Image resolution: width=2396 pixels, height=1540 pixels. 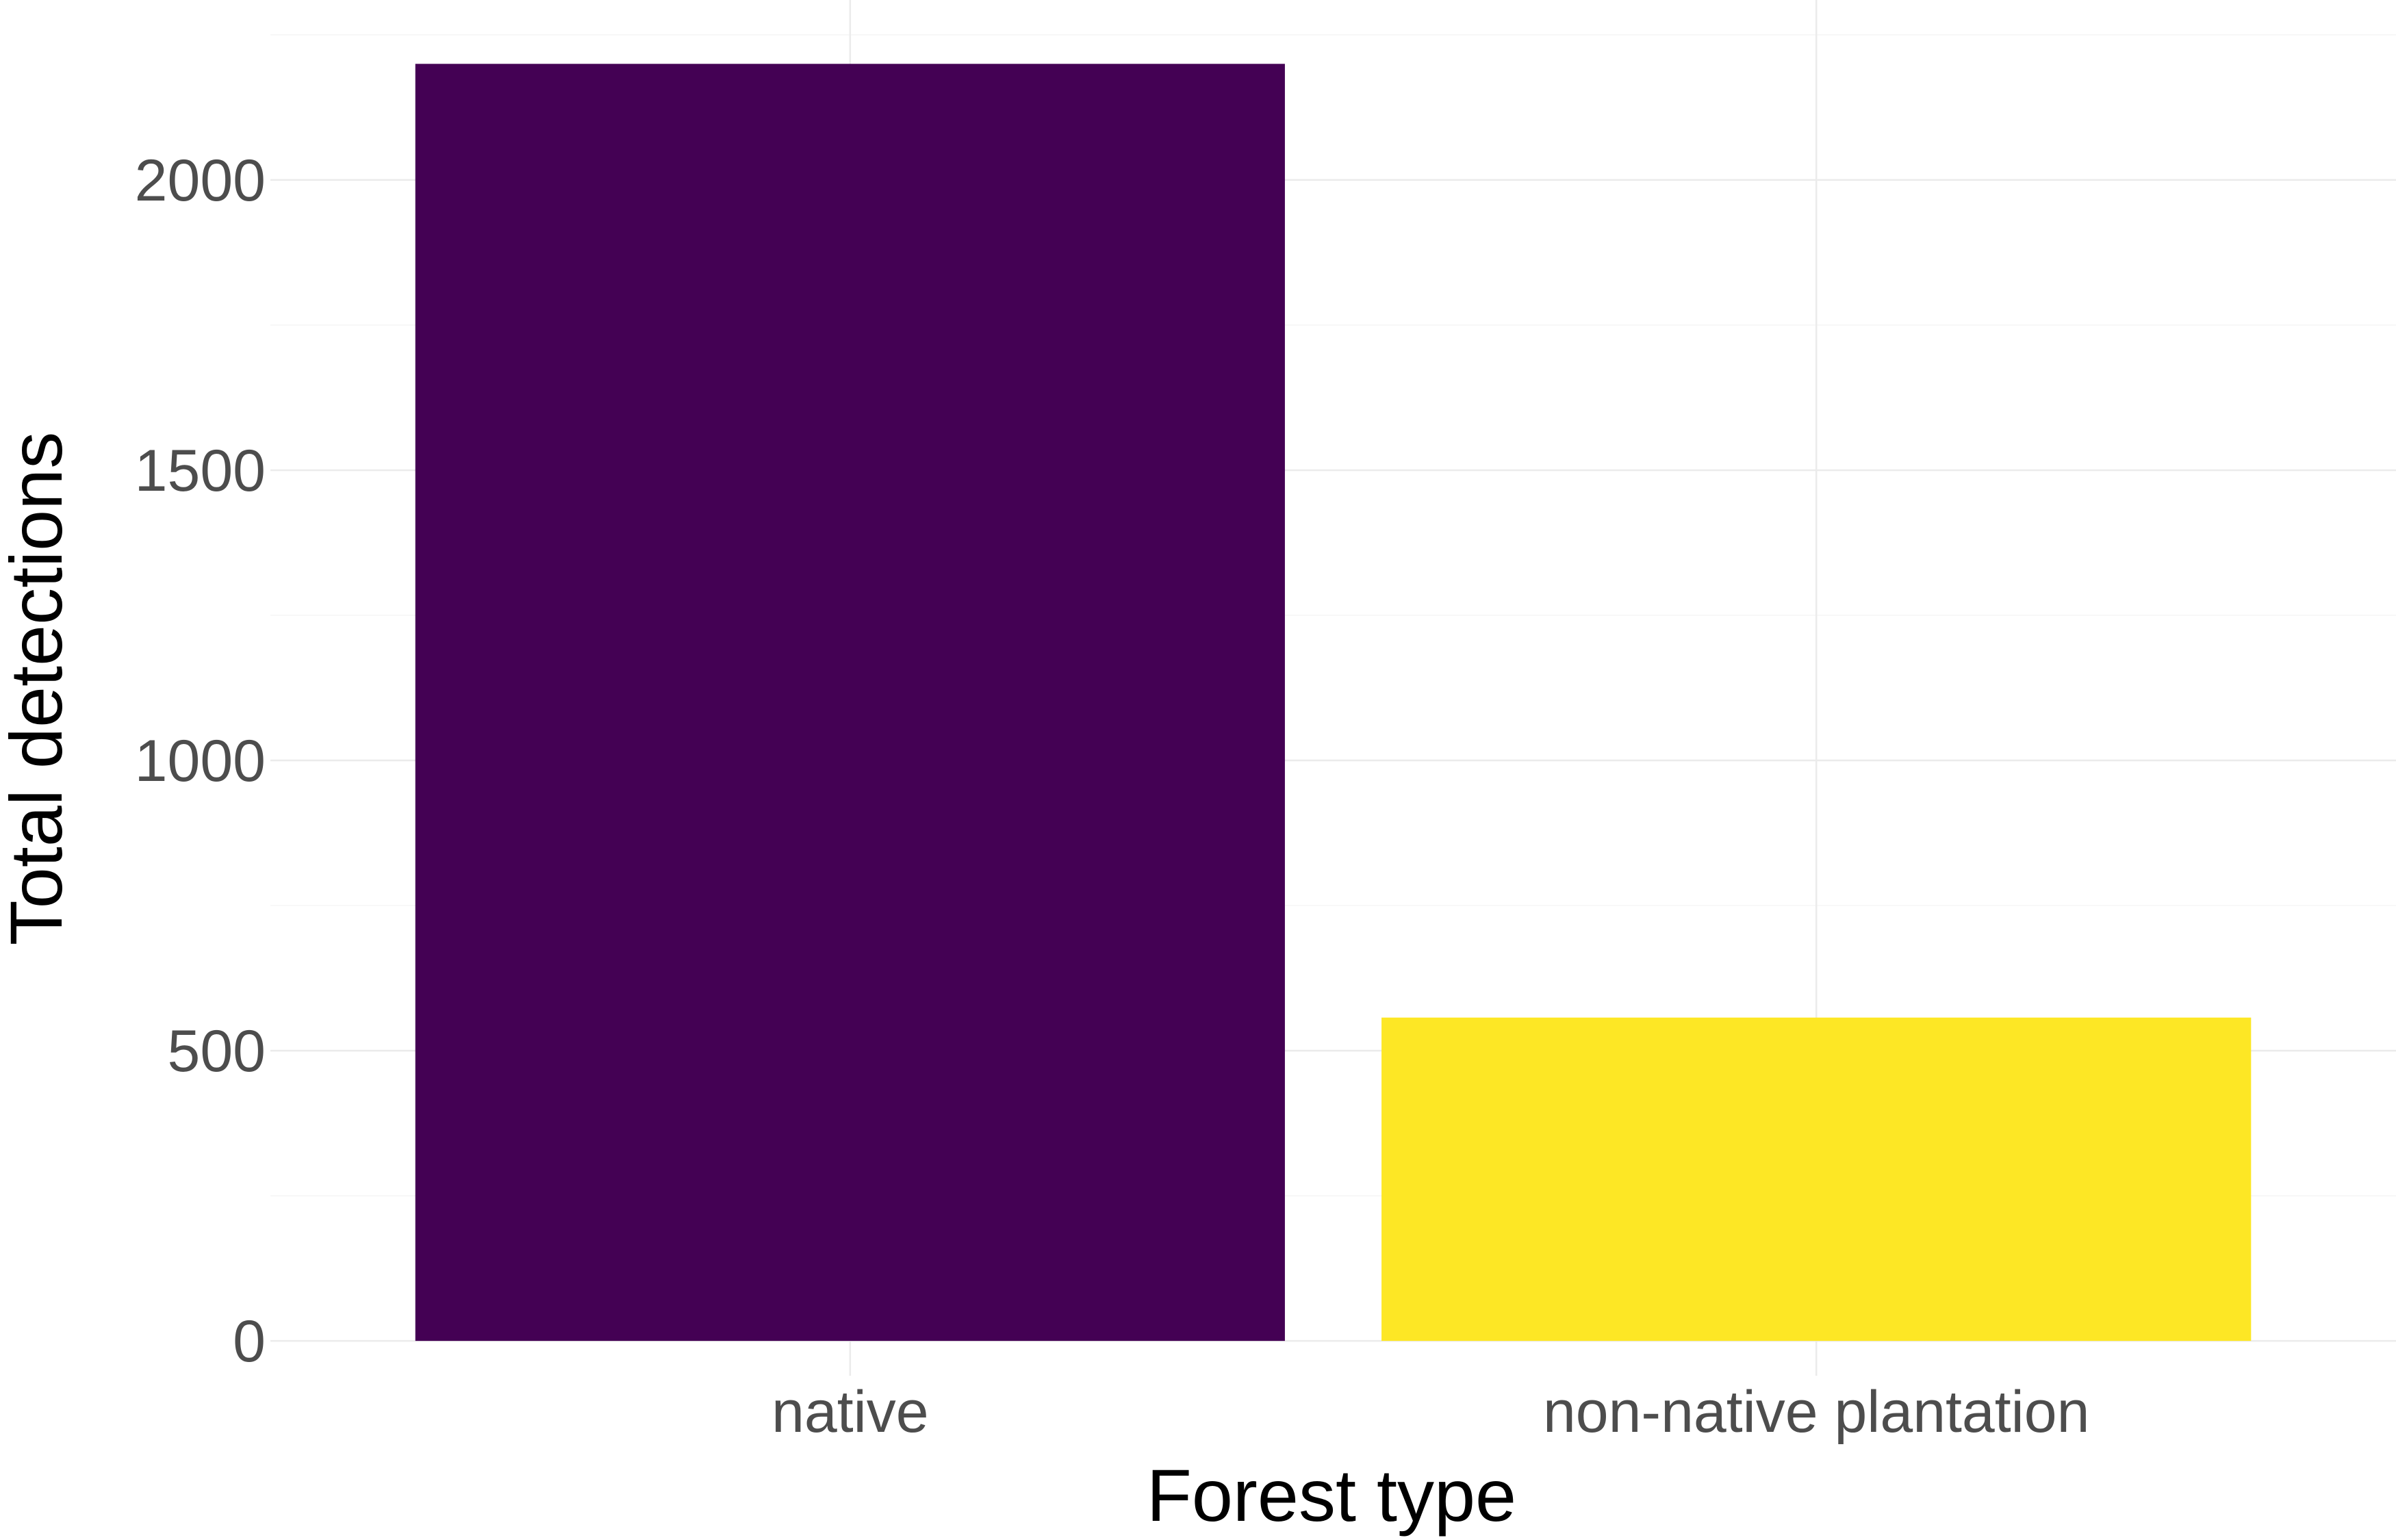 What do you see at coordinates (850, 1412) in the screenshot?
I see `x-tick-label: native` at bounding box center [850, 1412].